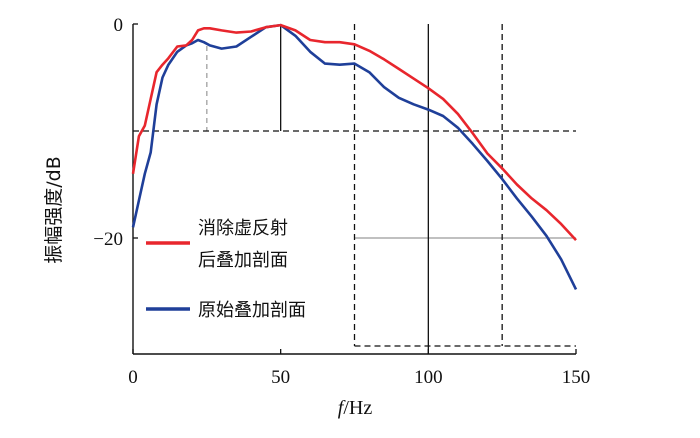 The width and height of the screenshot is (700, 438). What do you see at coordinates (54, 210) in the screenshot?
I see `y-axis-label: 振幅强度/dB` at bounding box center [54, 210].